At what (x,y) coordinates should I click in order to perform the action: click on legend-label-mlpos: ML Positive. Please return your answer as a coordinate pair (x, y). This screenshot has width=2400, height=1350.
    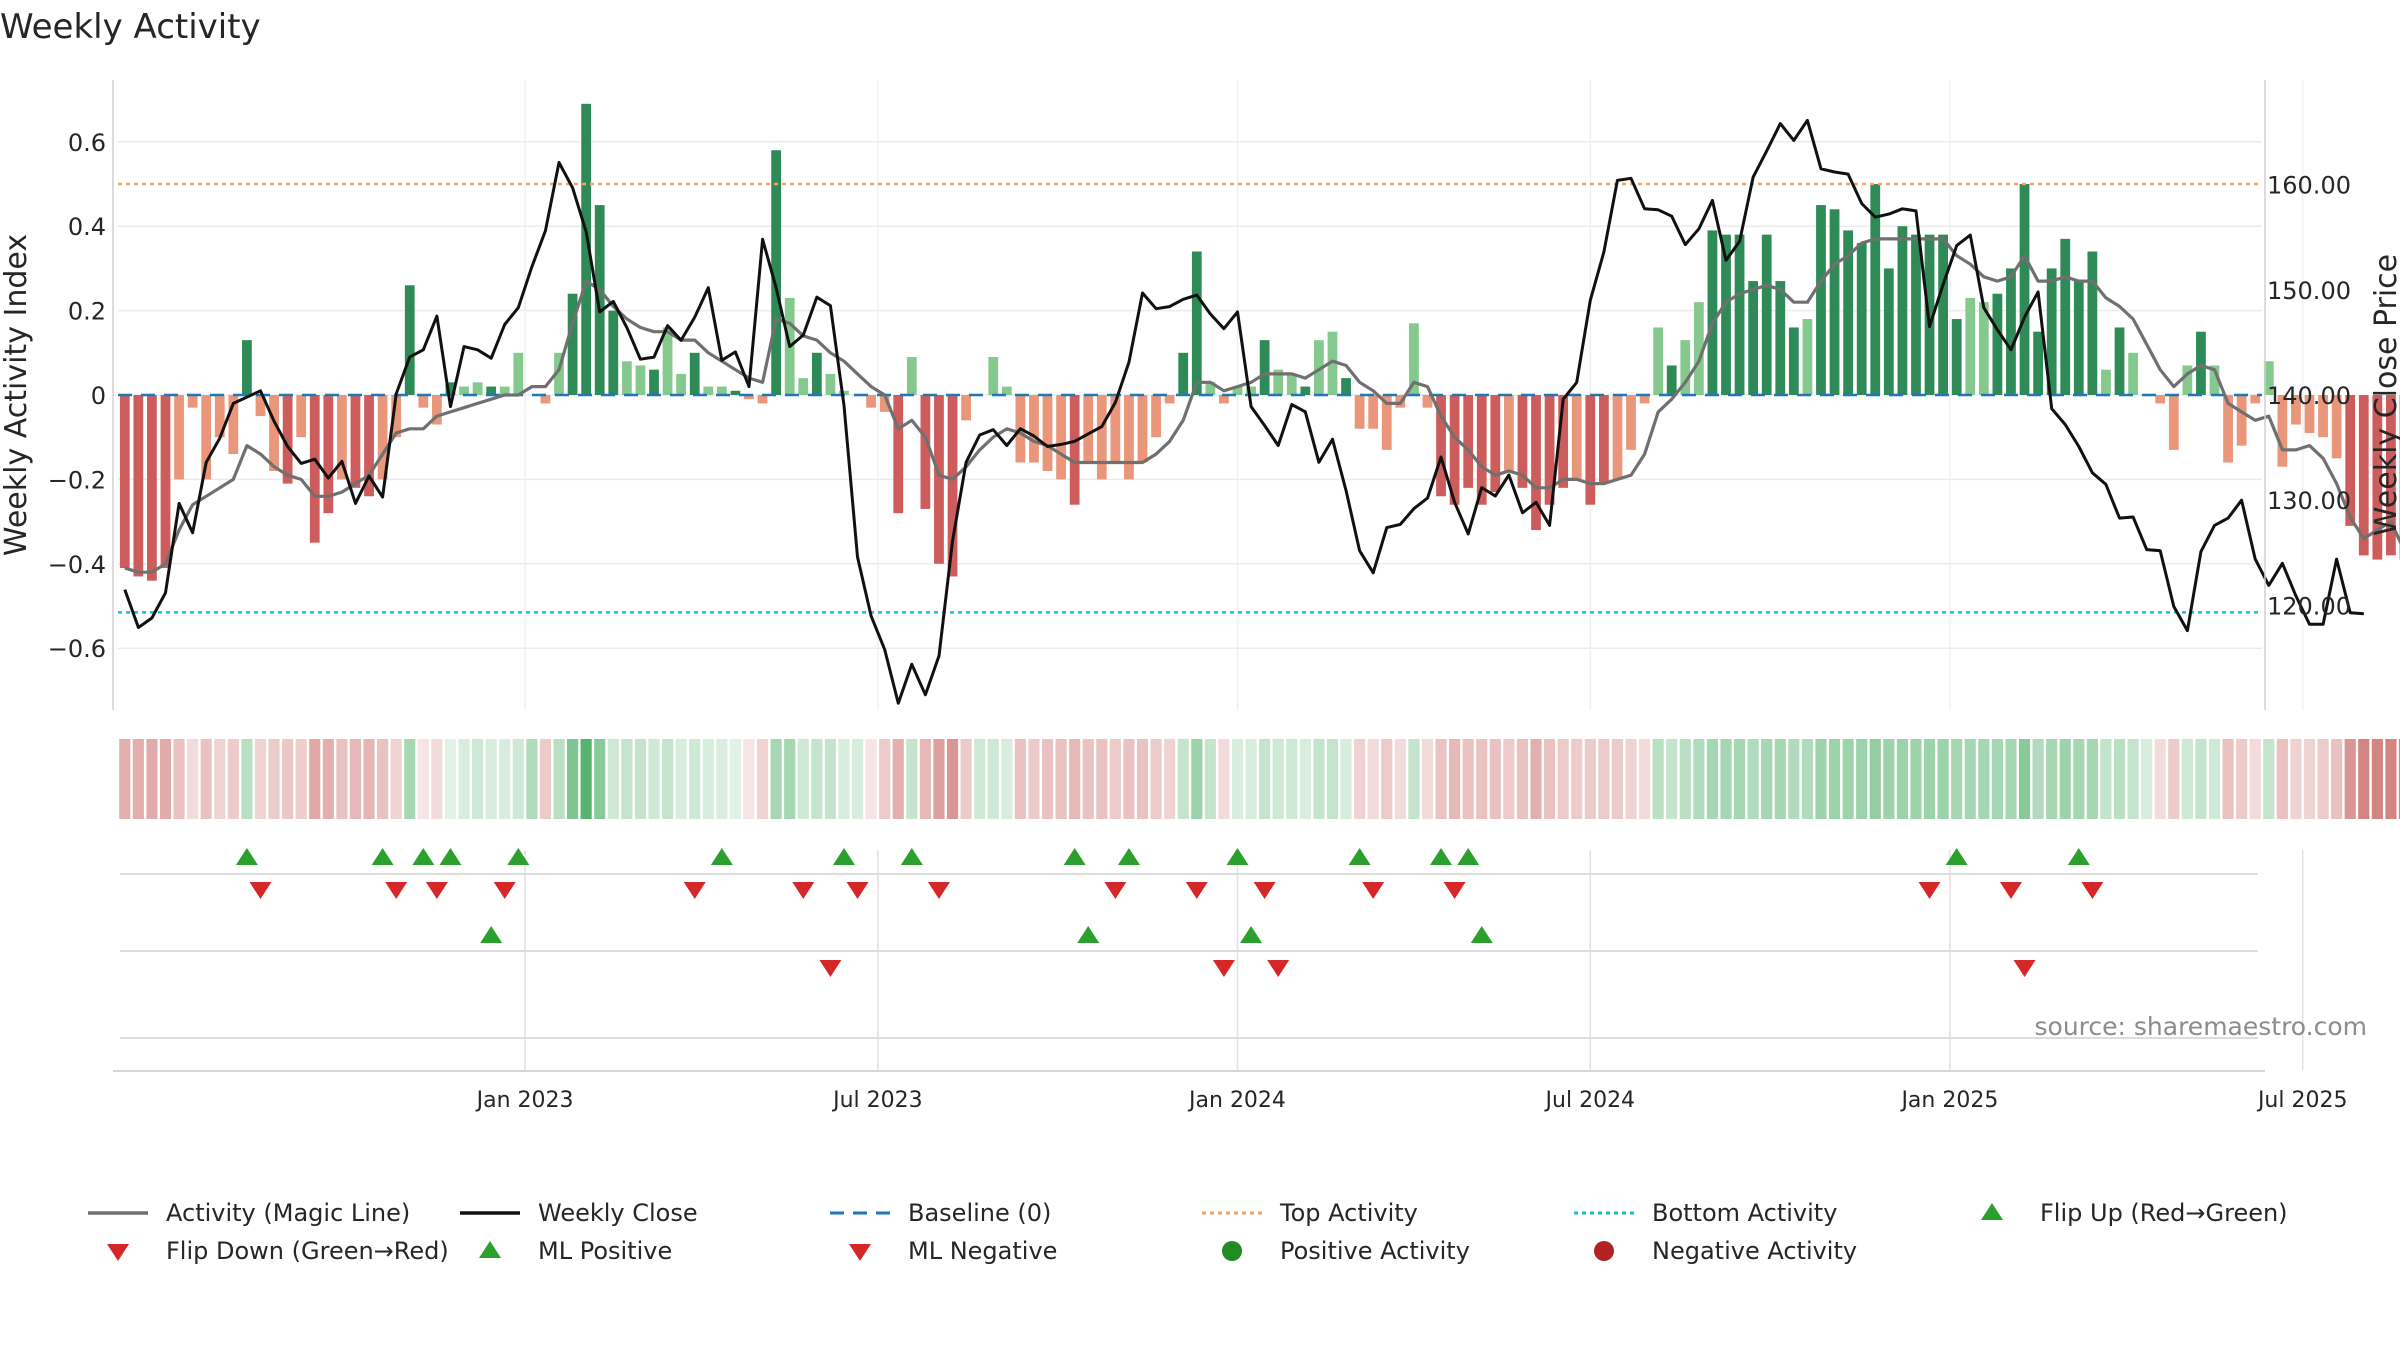
    Looking at the image, I should click on (605, 1251).